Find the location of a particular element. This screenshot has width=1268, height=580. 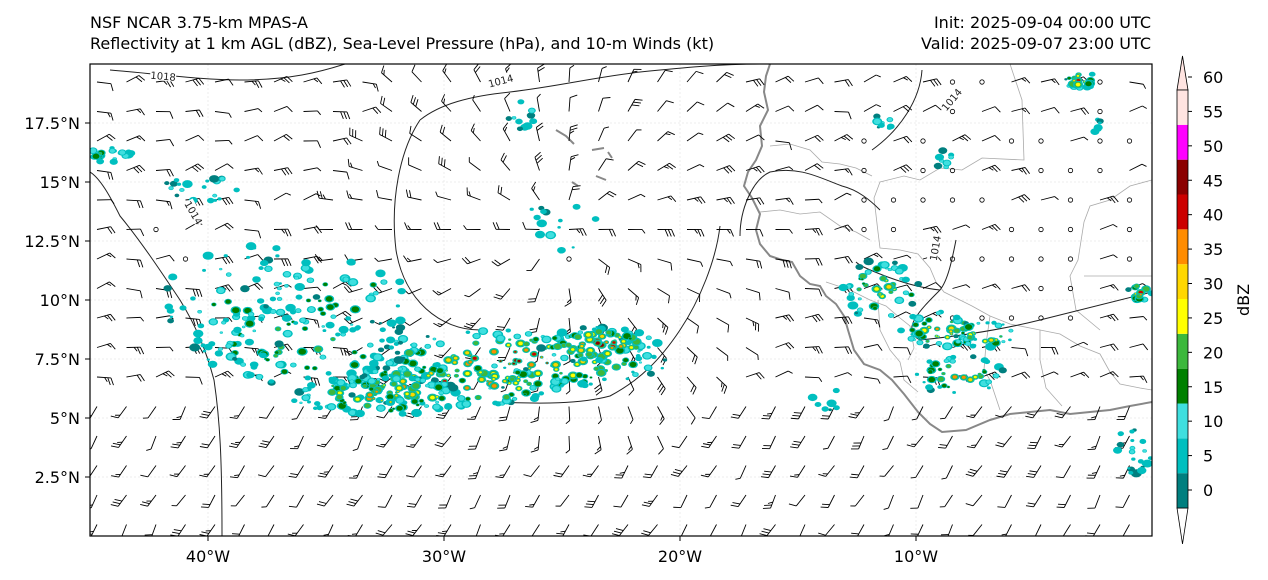

lat-tick-label: 15°N is located at coordinates (60, 182).